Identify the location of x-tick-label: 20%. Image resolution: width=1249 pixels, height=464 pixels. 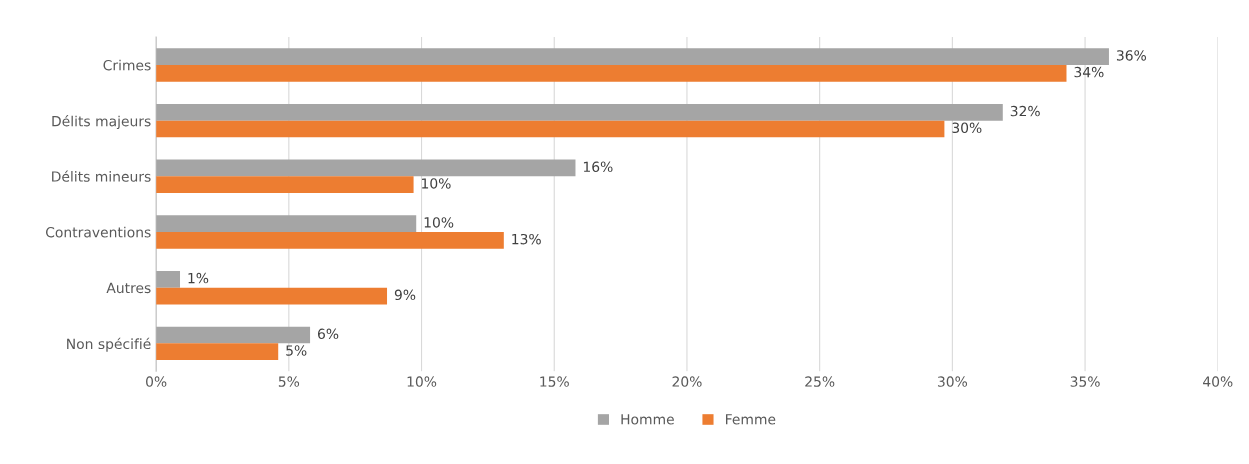
(687, 381).